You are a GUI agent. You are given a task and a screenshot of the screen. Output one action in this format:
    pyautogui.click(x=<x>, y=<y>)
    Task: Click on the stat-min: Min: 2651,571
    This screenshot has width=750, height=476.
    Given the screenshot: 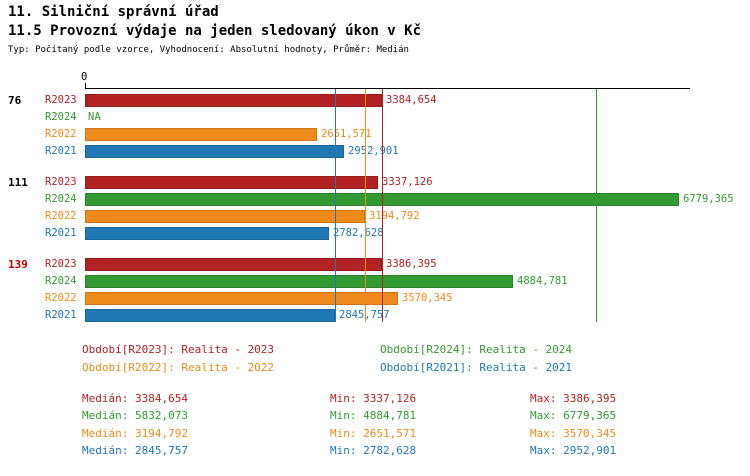 What is the action you would take?
    pyautogui.click(x=373, y=433)
    